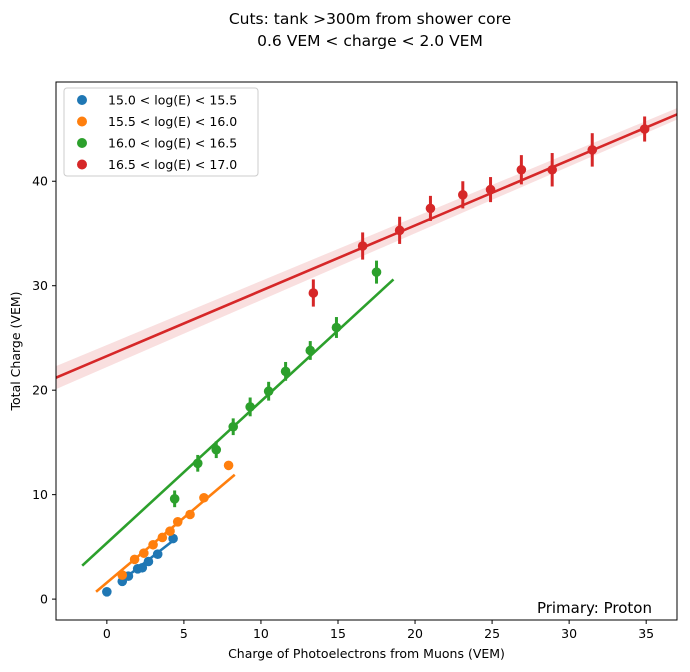  I want to click on legend-box, so click(161, 132).